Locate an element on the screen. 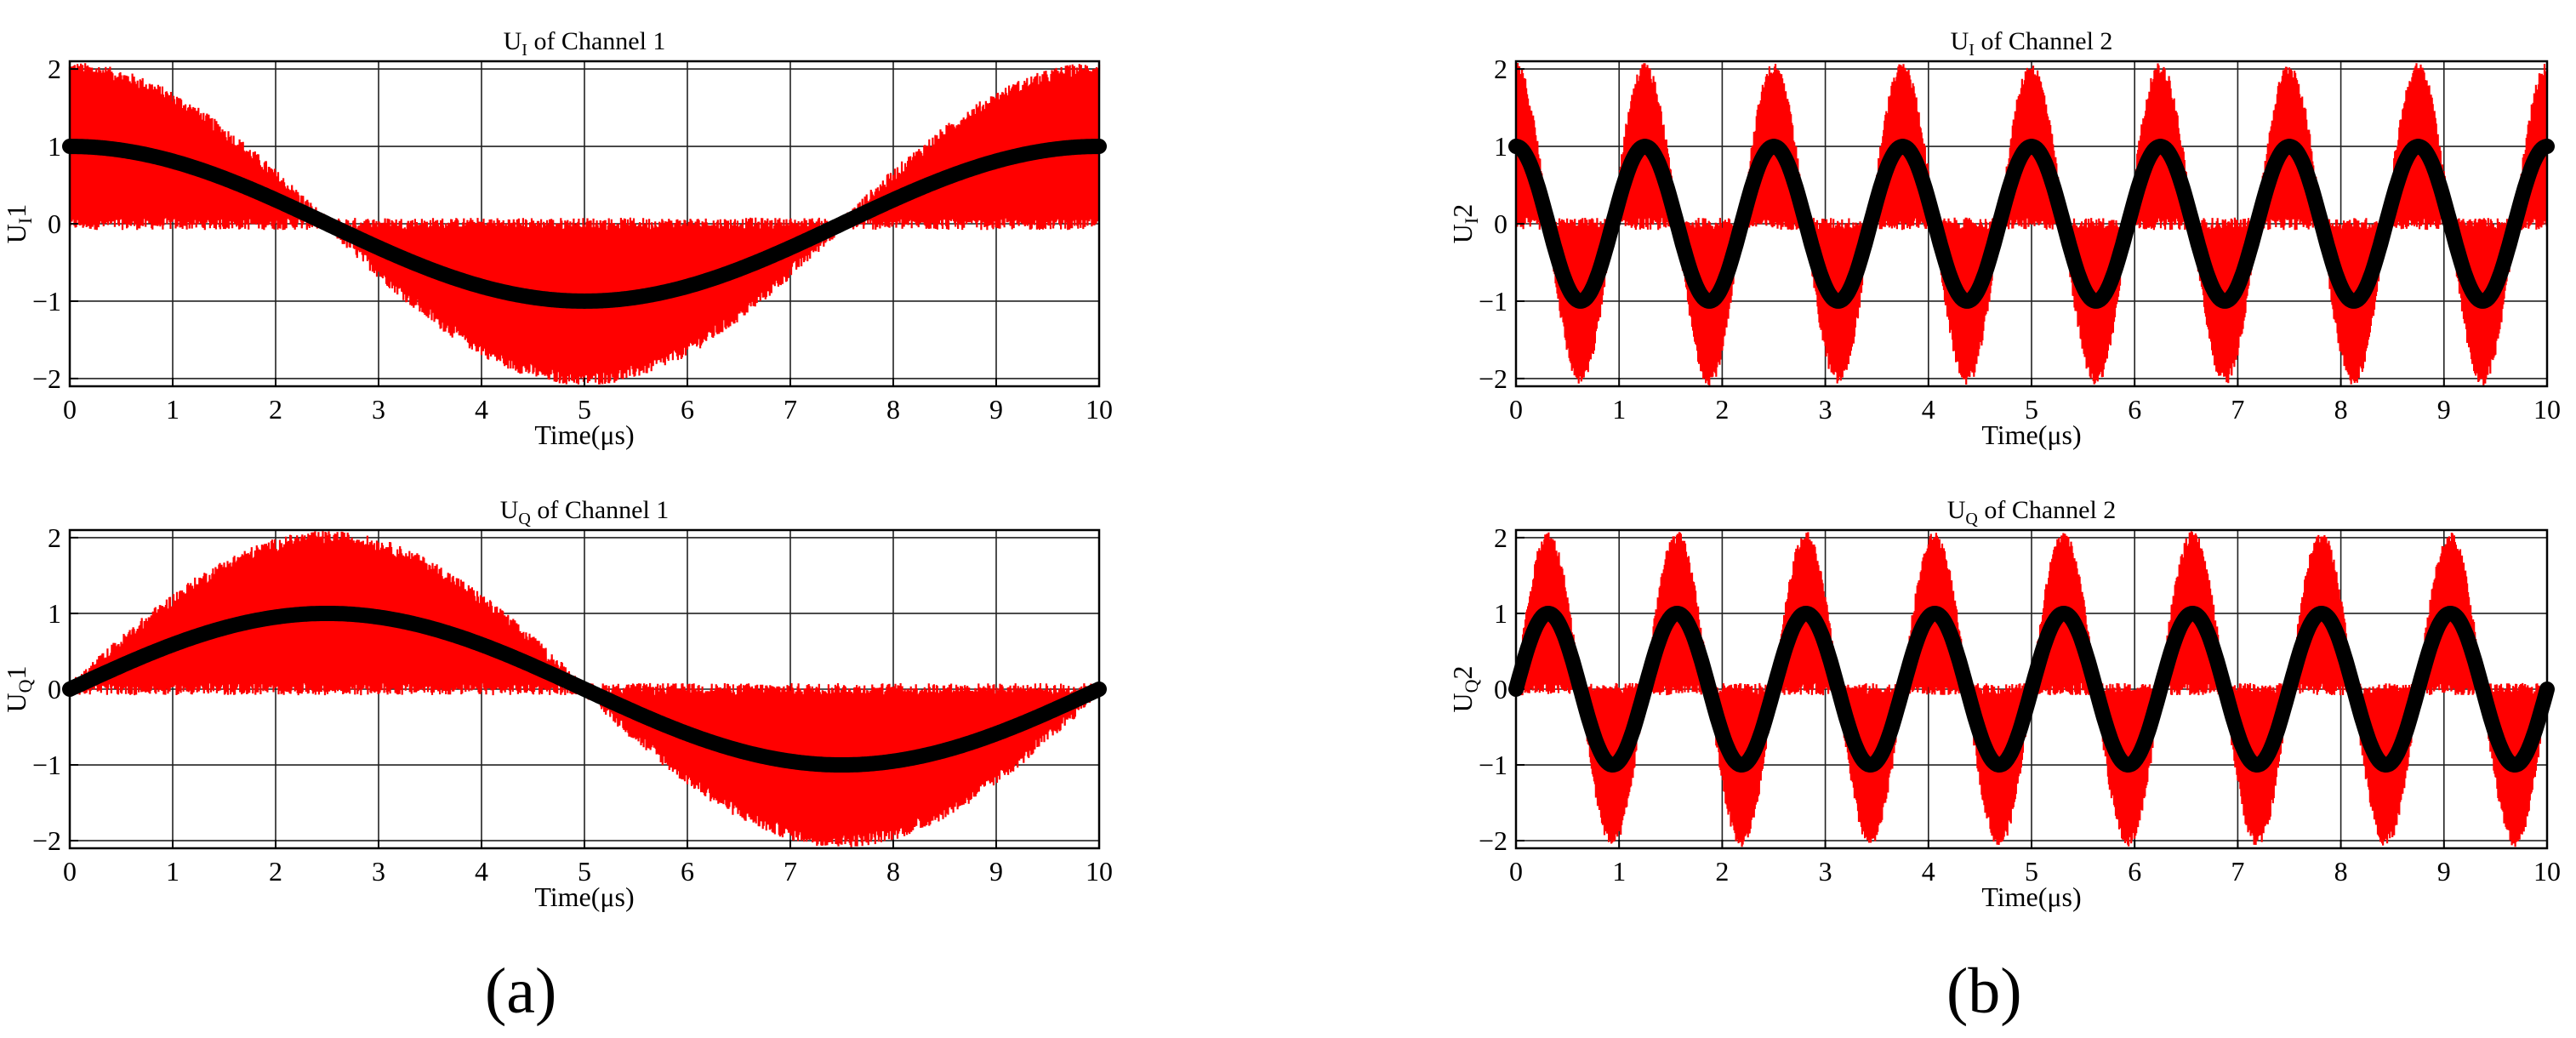 This screenshot has width=2576, height=1038. panel-label-a: (a) is located at coordinates (521, 991).